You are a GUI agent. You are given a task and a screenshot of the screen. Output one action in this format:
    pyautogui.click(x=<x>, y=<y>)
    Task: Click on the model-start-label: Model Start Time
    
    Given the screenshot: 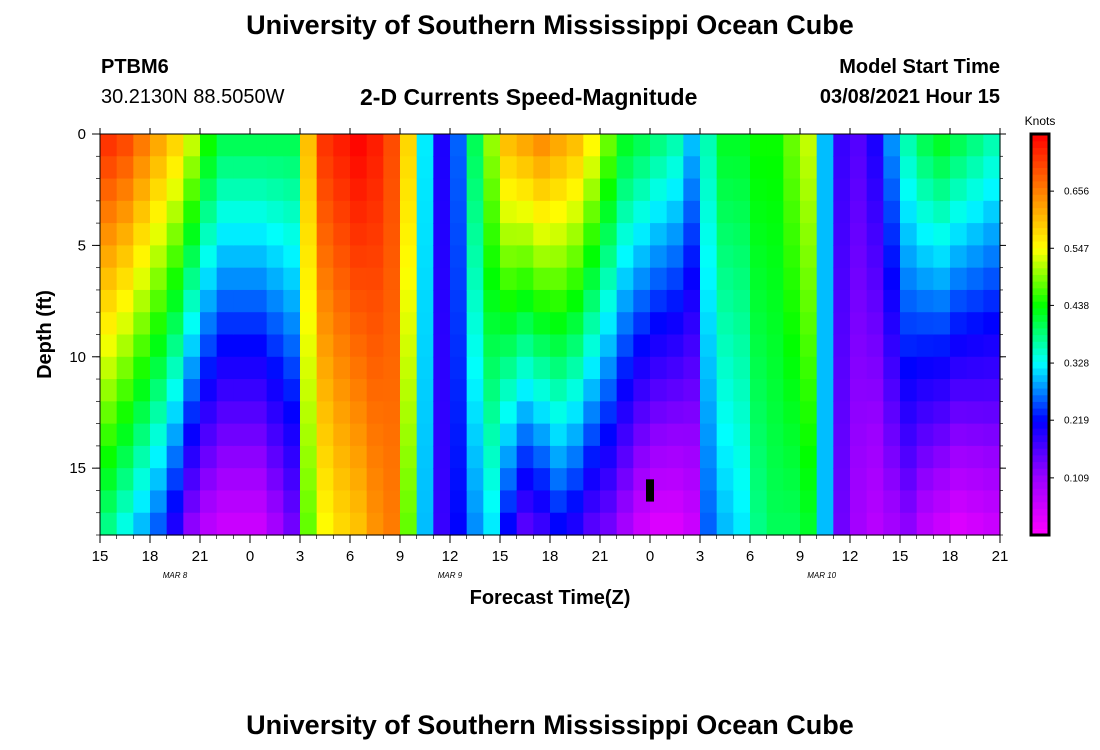 What is the action you would take?
    pyautogui.click(x=919, y=67)
    